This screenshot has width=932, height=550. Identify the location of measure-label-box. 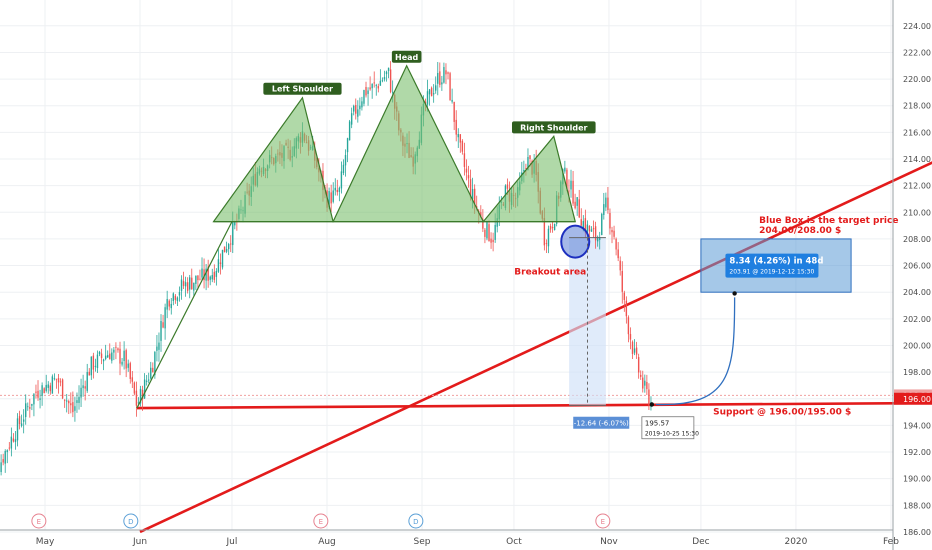
(601, 422).